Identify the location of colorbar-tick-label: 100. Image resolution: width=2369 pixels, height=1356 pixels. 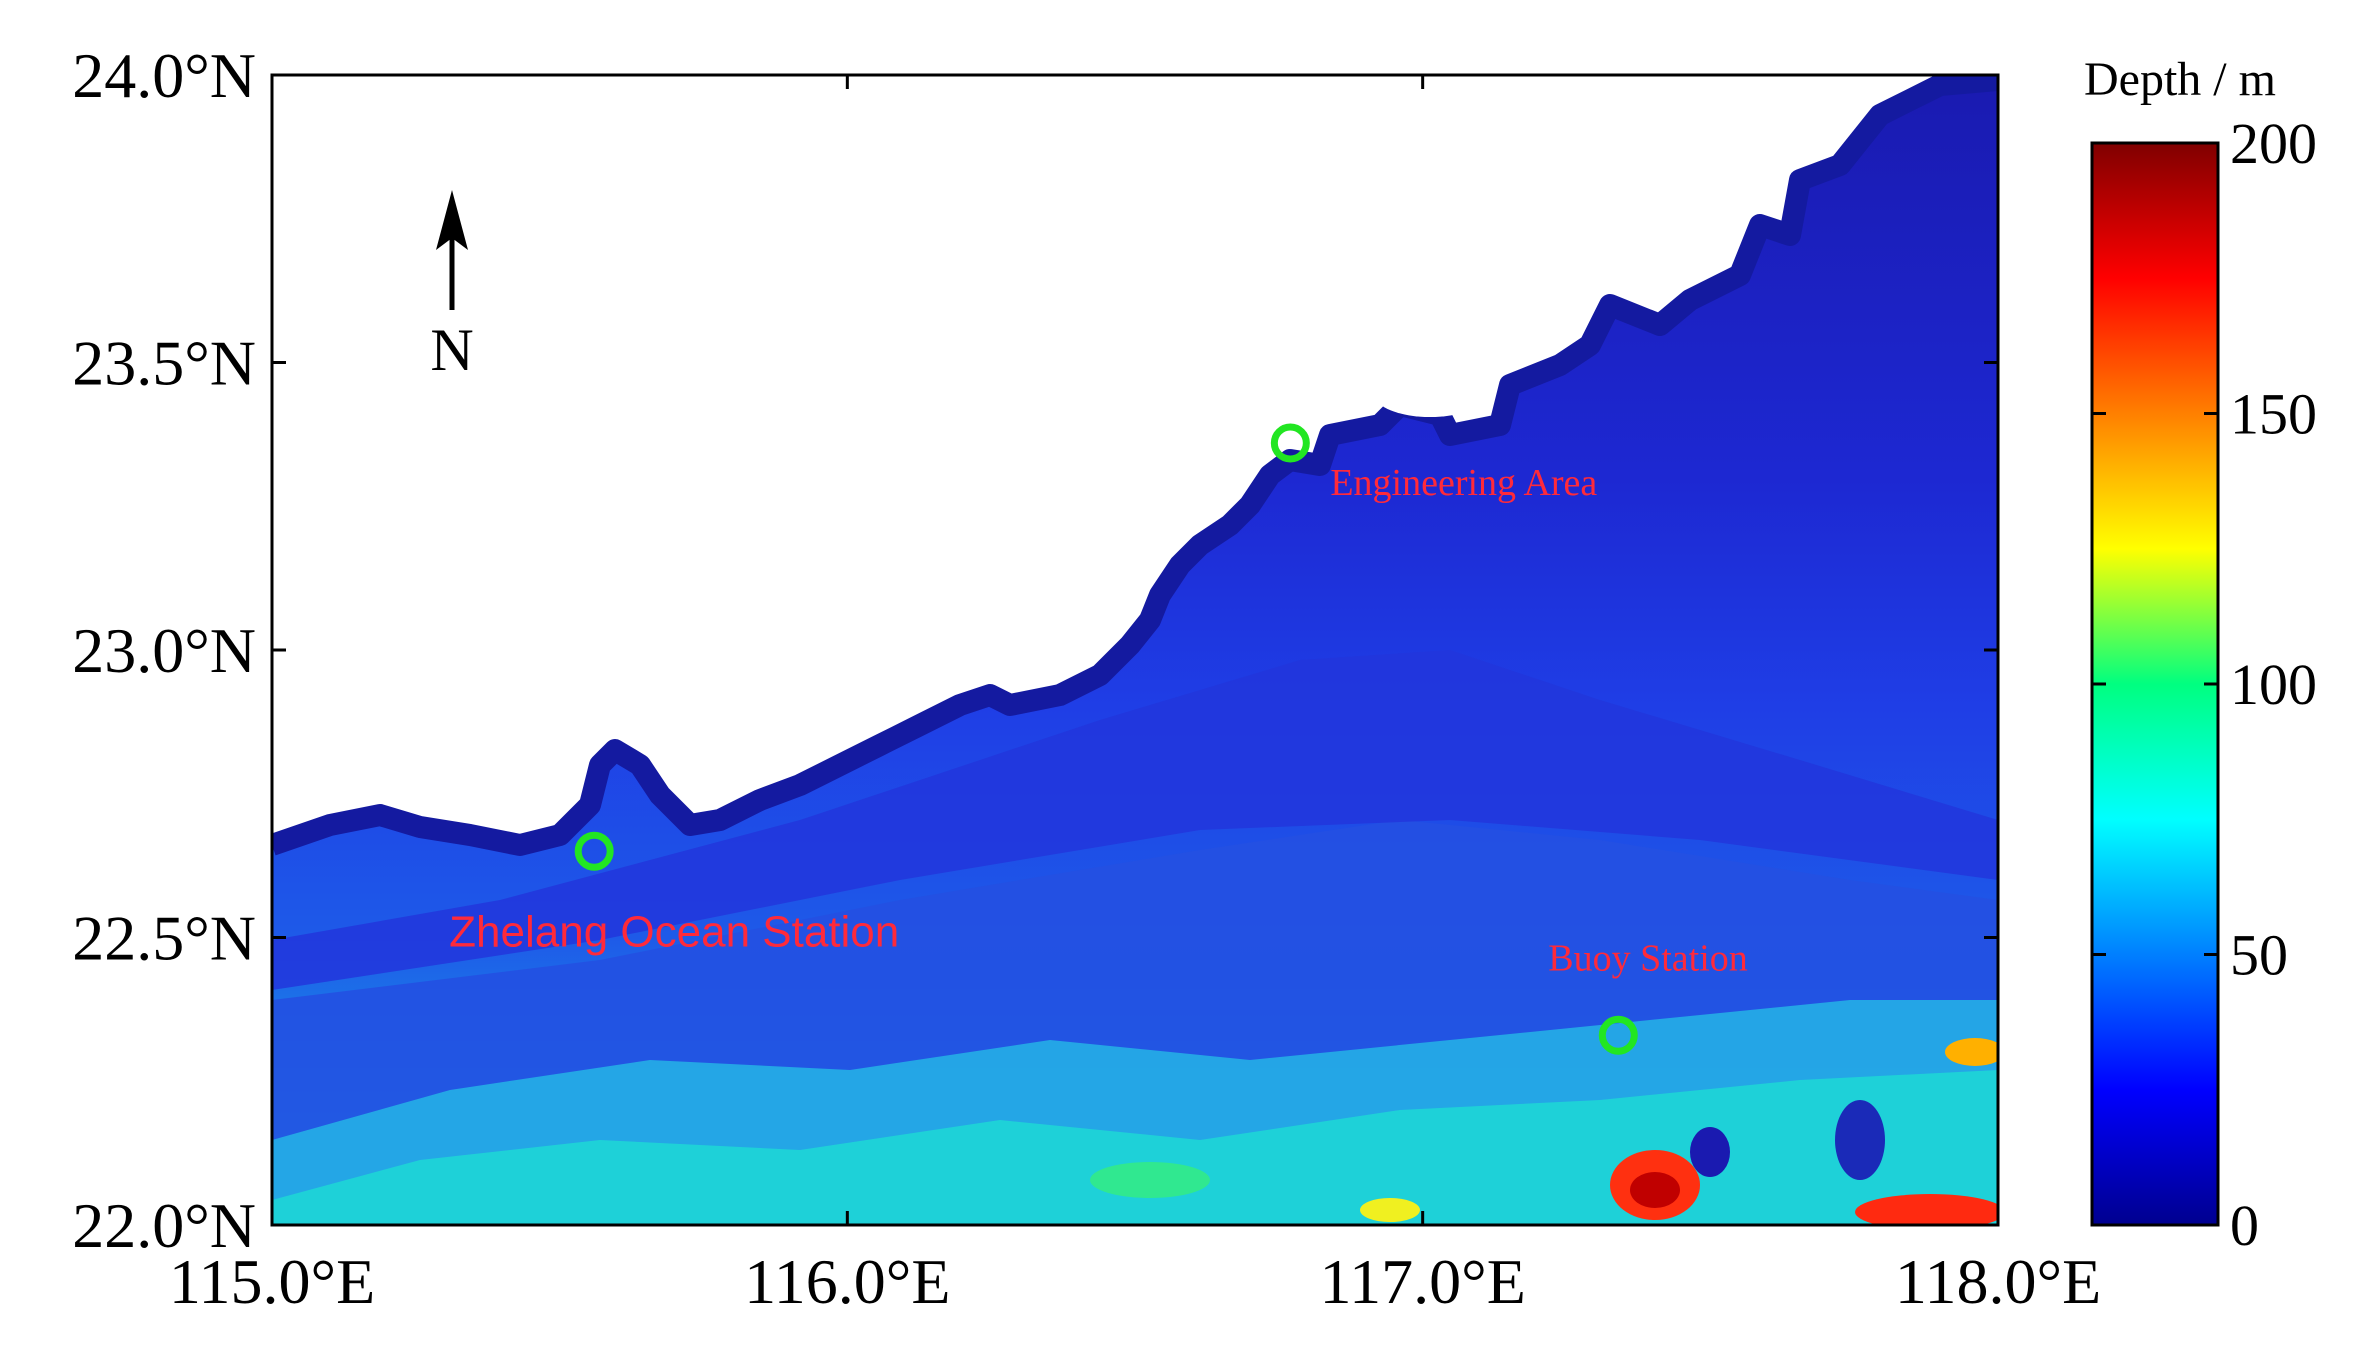
(2273, 684).